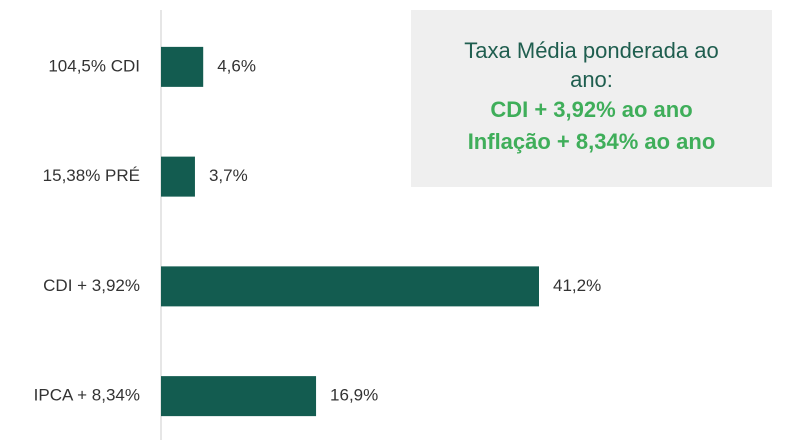  Describe the element at coordinates (591, 141) in the screenshot. I see `annotation-line: Inflação + 8,34% ao ano` at that location.